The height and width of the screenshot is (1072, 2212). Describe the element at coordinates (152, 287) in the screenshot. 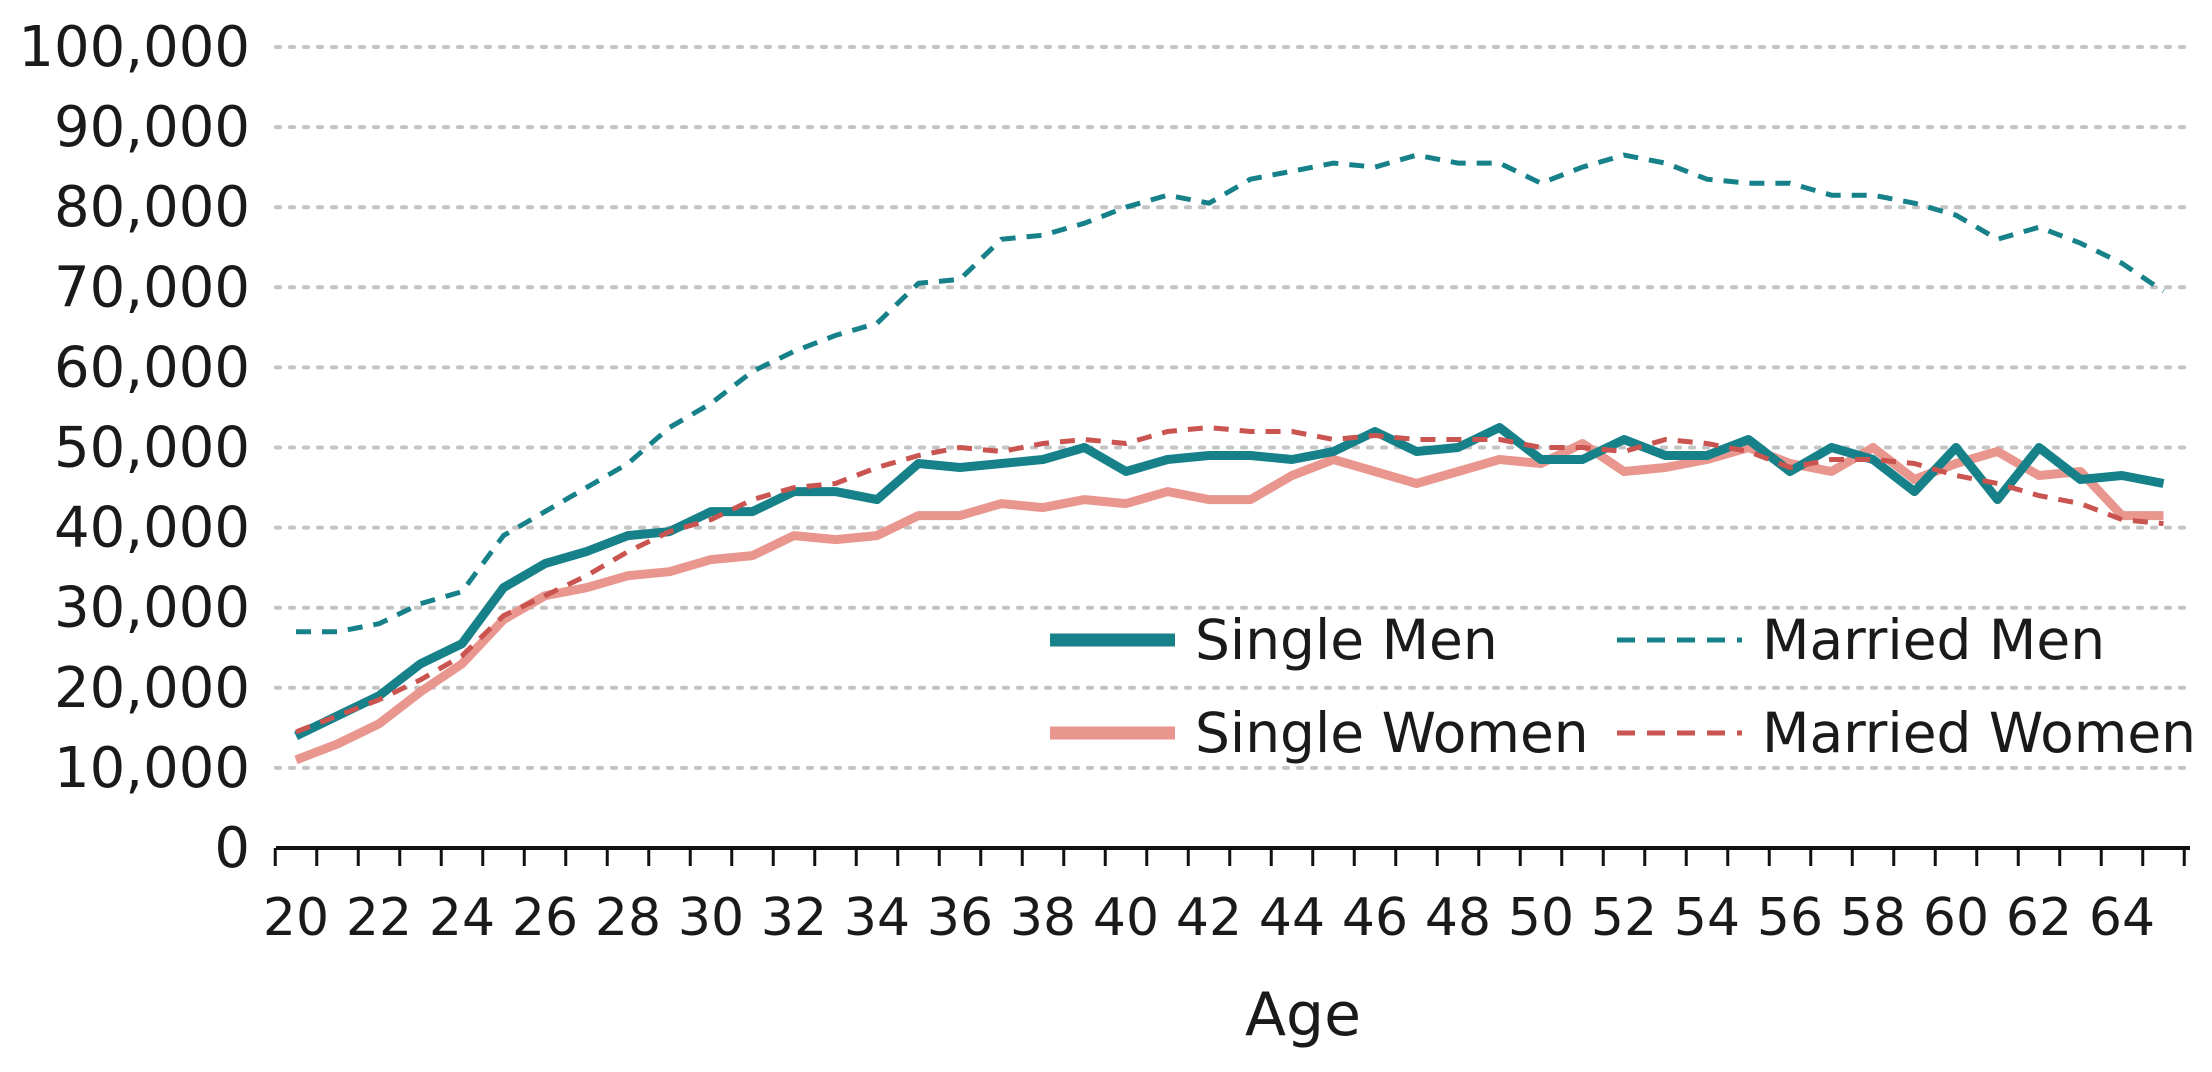

I see `y-tick-label: 70,000` at that location.